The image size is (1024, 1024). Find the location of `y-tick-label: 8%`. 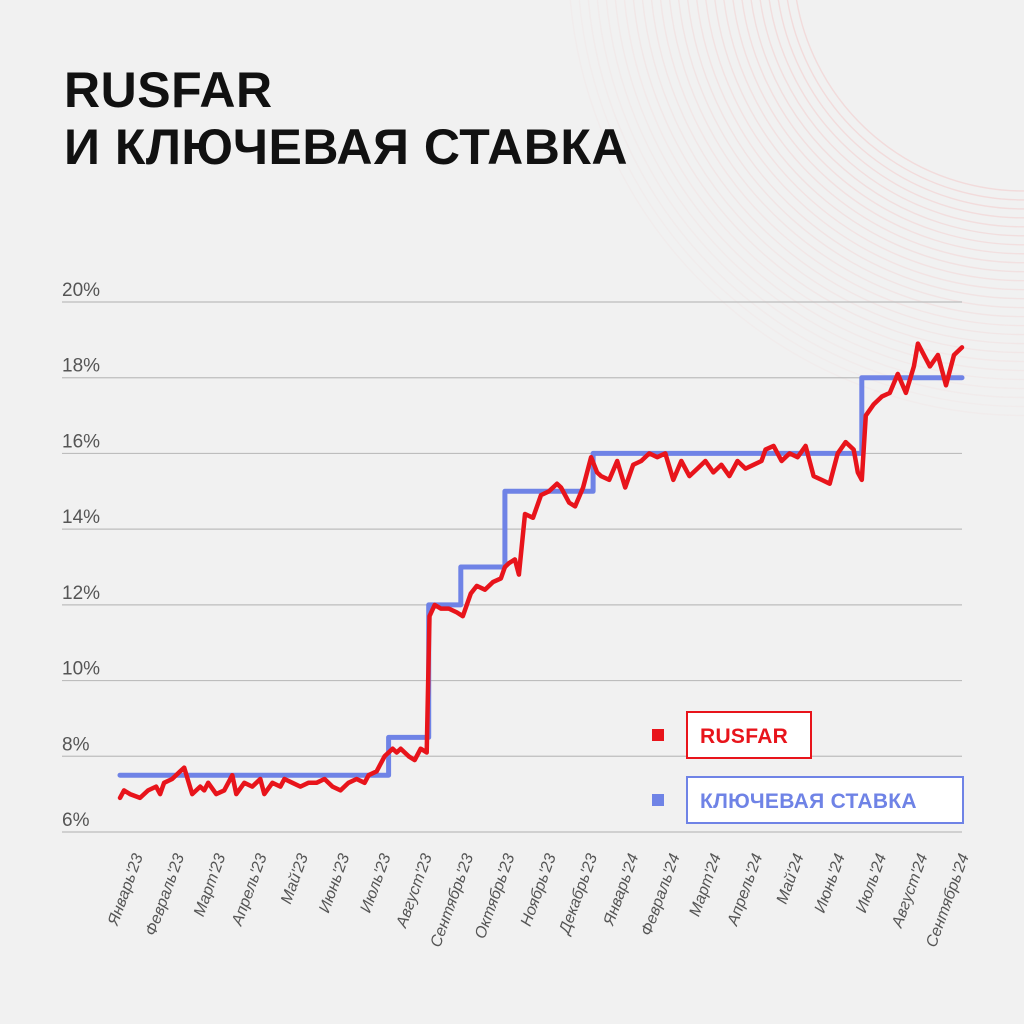

y-tick-label: 8% is located at coordinates (76, 744).